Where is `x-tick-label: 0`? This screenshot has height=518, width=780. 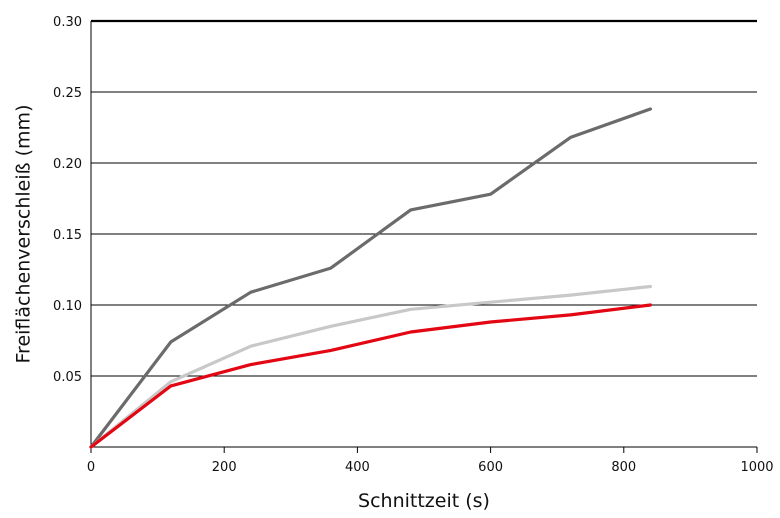
x-tick-label: 0 is located at coordinates (91, 467).